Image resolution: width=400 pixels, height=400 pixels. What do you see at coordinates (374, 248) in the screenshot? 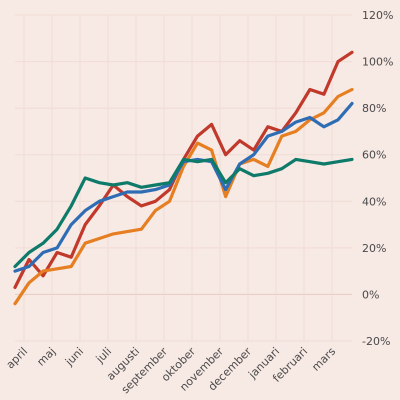
I see `y-tick-label: 20%` at bounding box center [374, 248].